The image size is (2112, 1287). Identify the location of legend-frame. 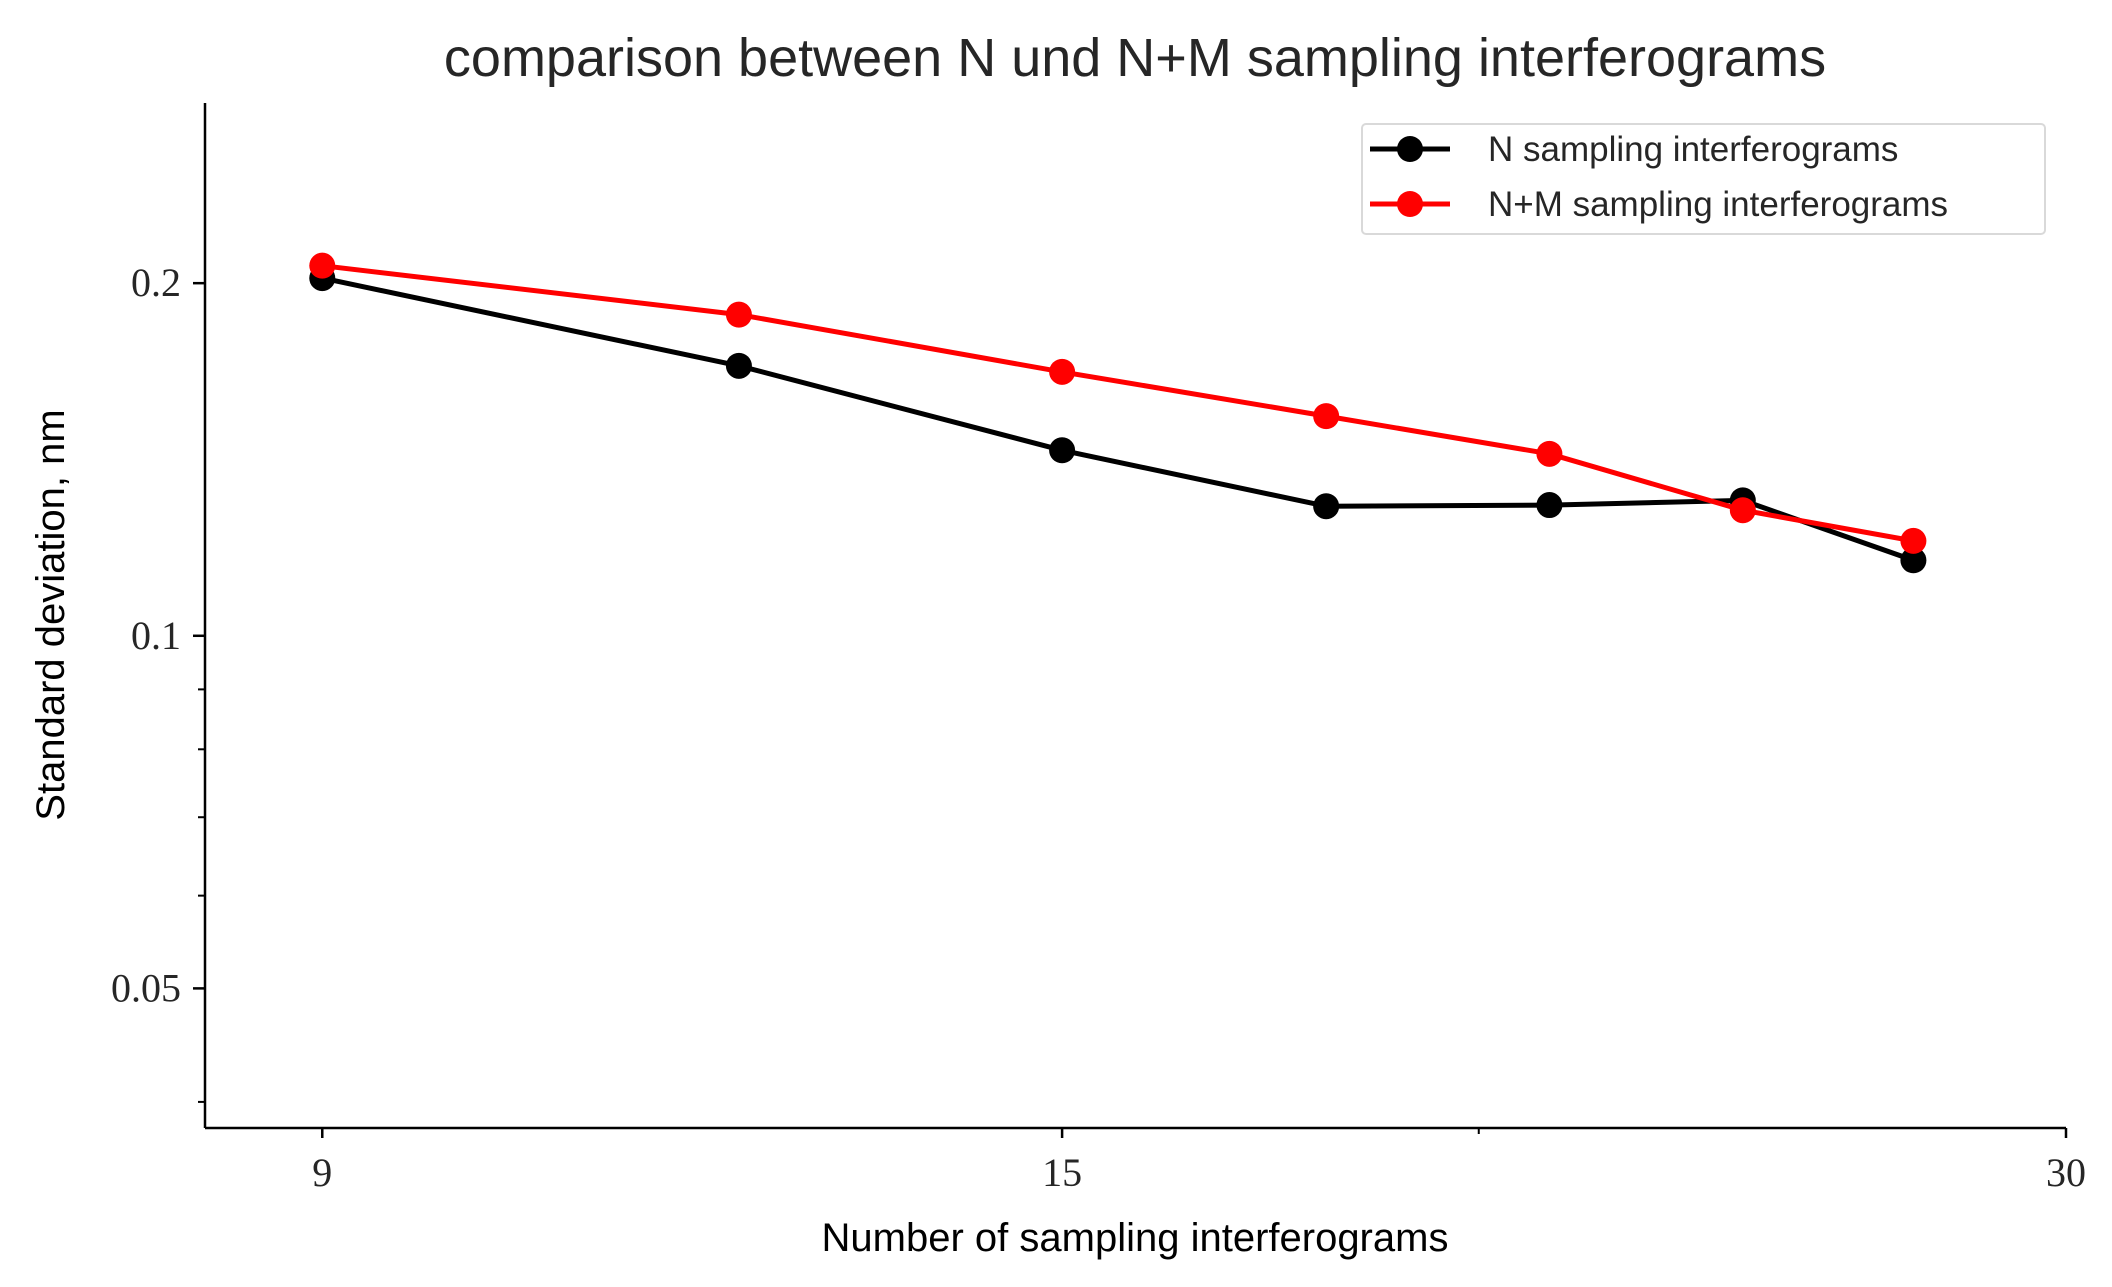
(1703, 179).